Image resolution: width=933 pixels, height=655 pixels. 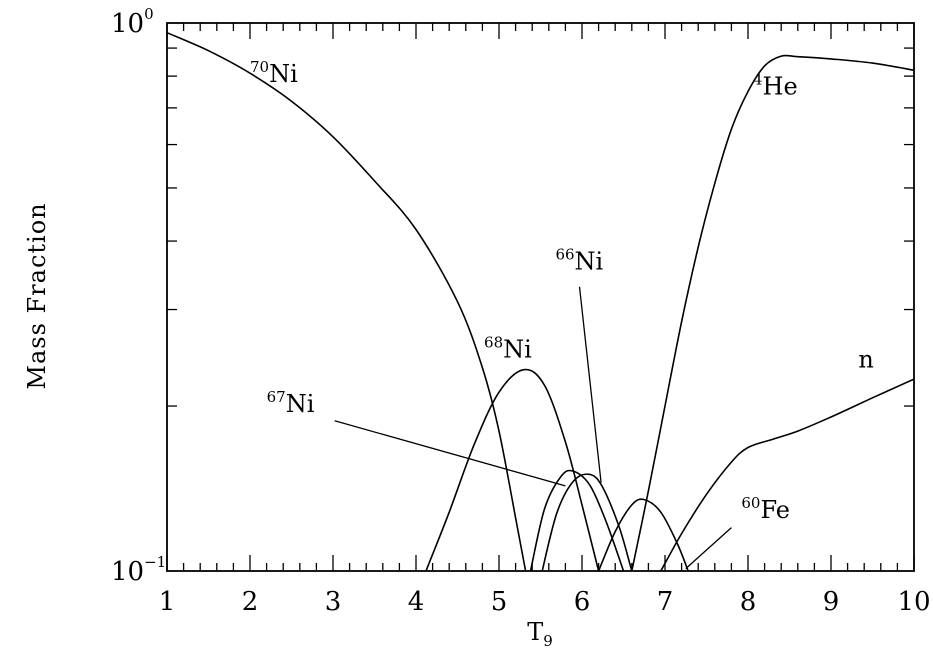 What do you see at coordinates (274, 73) in the screenshot?
I see `series-label-70ni: 70Ni` at bounding box center [274, 73].